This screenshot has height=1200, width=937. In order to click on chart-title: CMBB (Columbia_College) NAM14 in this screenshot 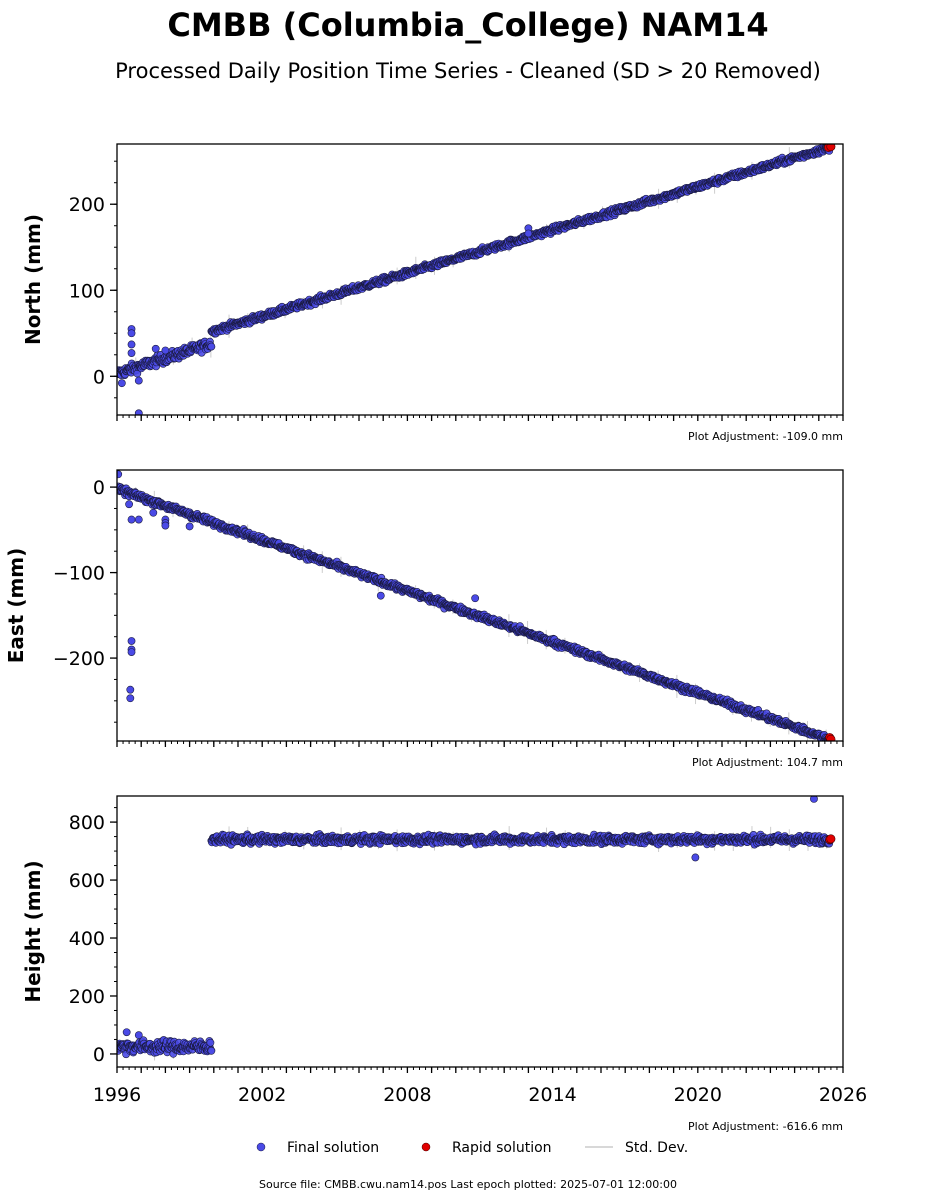, I will do `click(467, 25)`.